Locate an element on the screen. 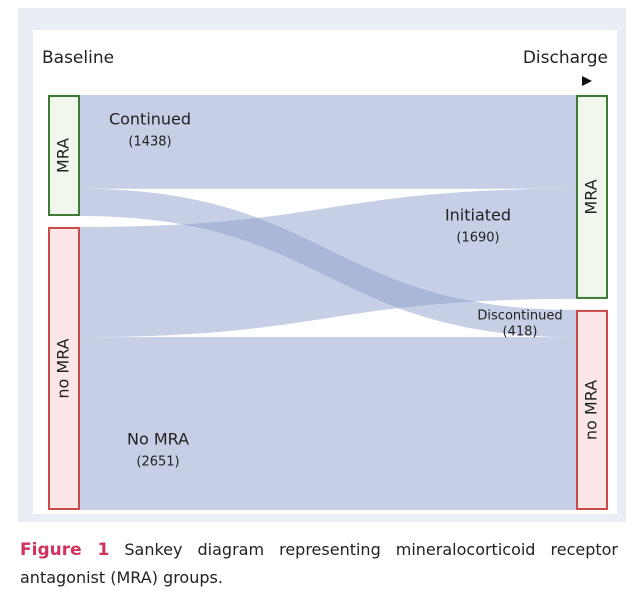 The width and height of the screenshot is (638, 616). flow-label: Continued is located at coordinates (150, 119).